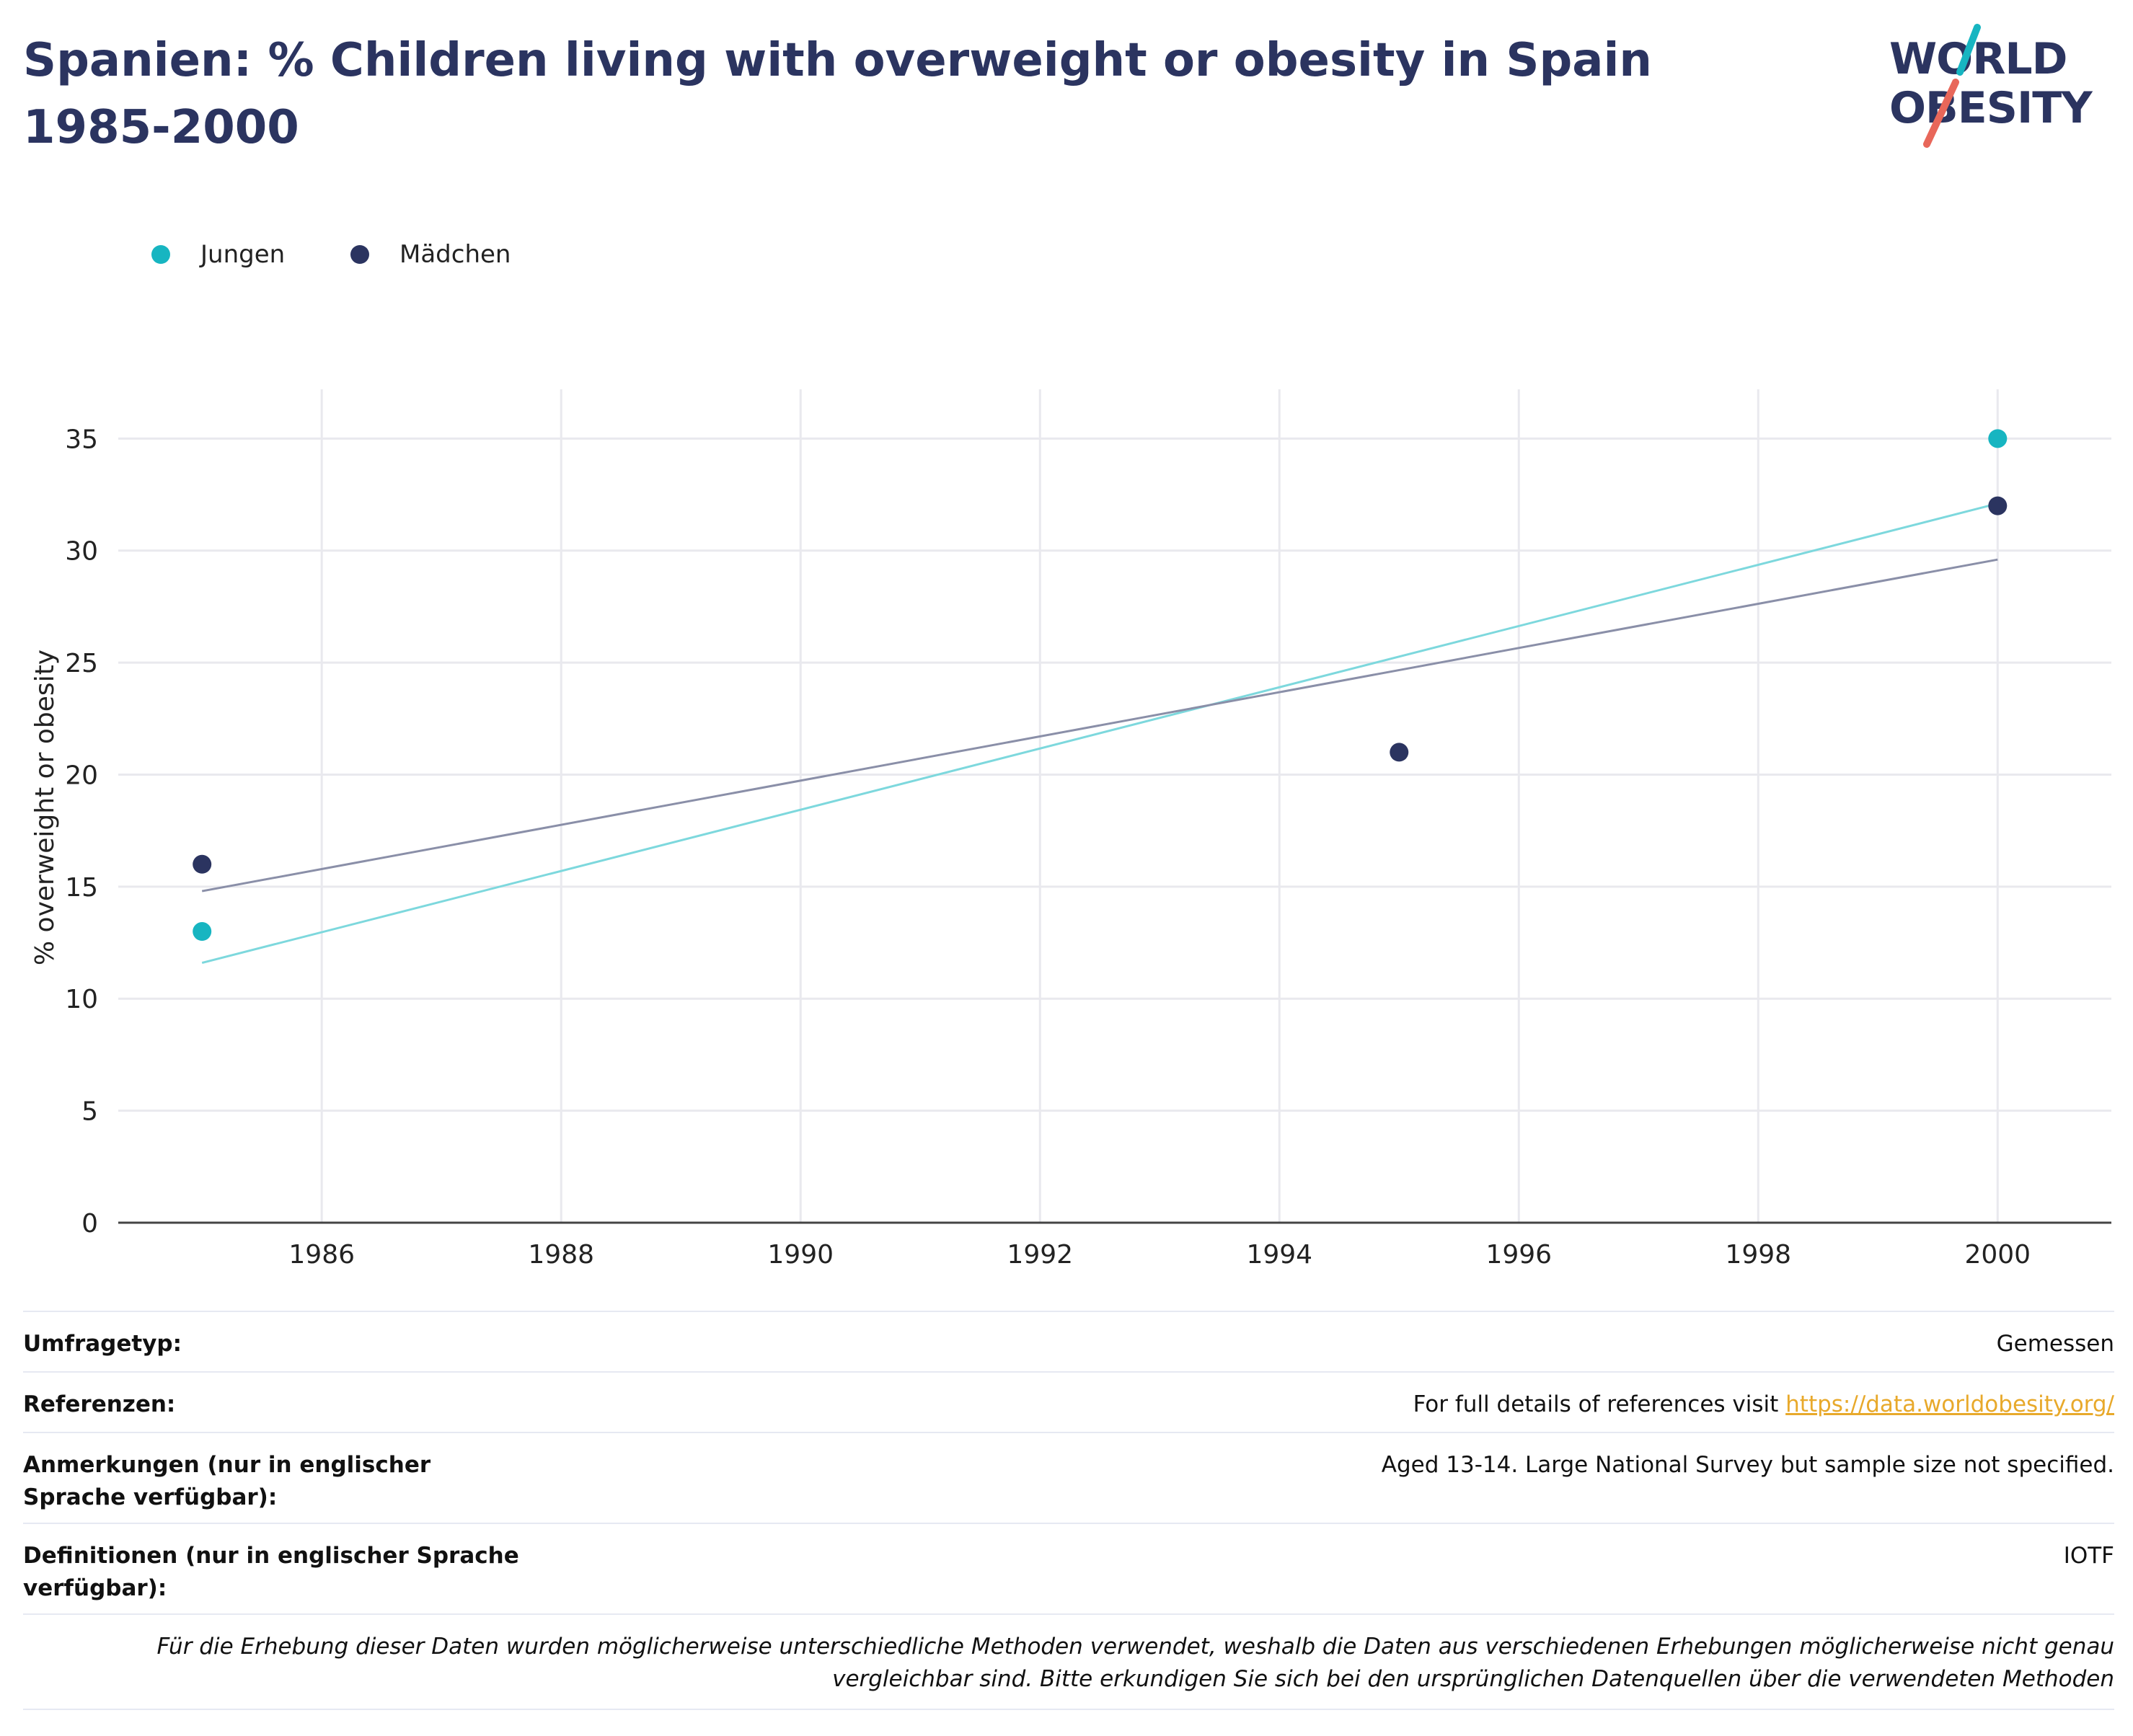 This screenshot has height=1736, width=2133. What do you see at coordinates (160, 254) in the screenshot?
I see `legend-marker-jungen` at bounding box center [160, 254].